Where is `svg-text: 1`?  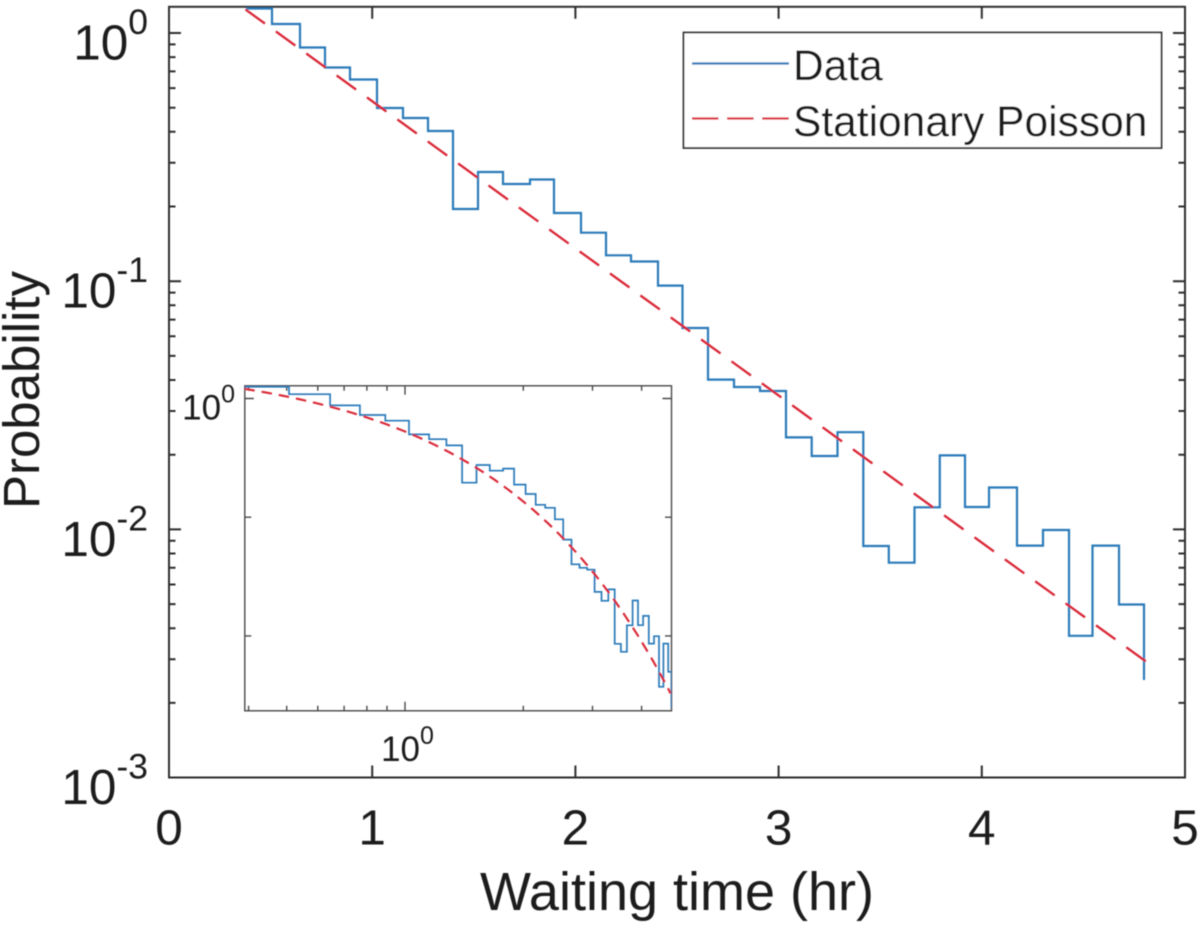
svg-text: 1 is located at coordinates (372, 828).